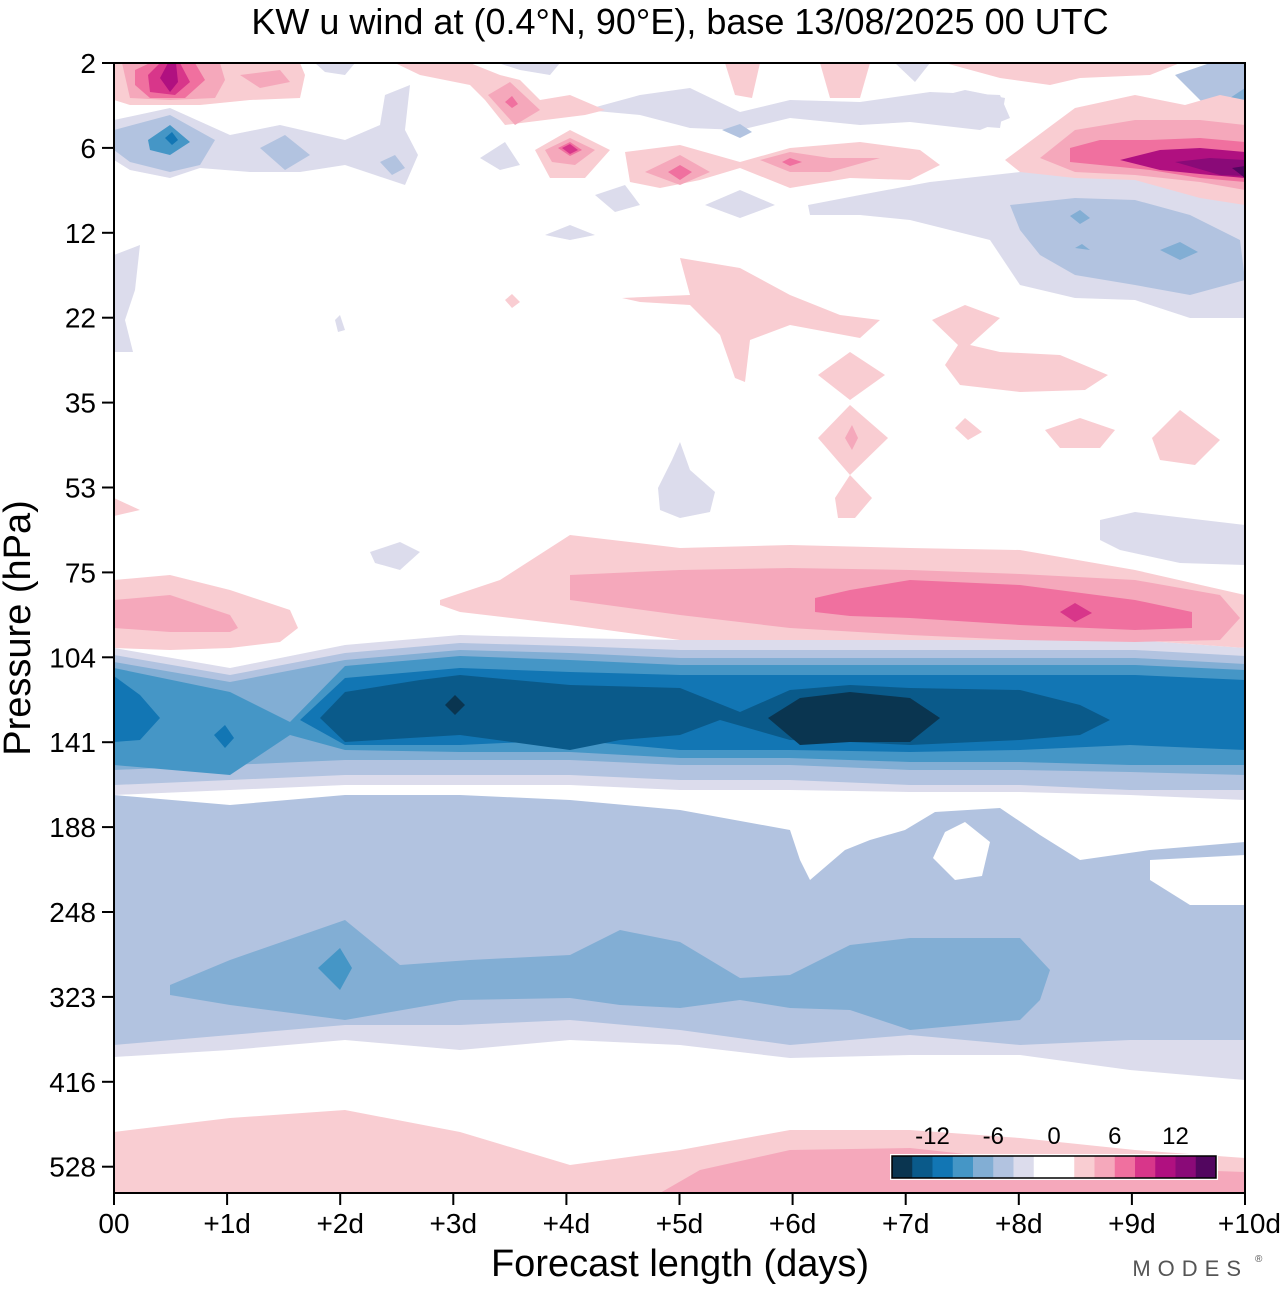  Describe the element at coordinates (113, 1223) in the screenshot. I see `x-tick-label: 00` at that location.